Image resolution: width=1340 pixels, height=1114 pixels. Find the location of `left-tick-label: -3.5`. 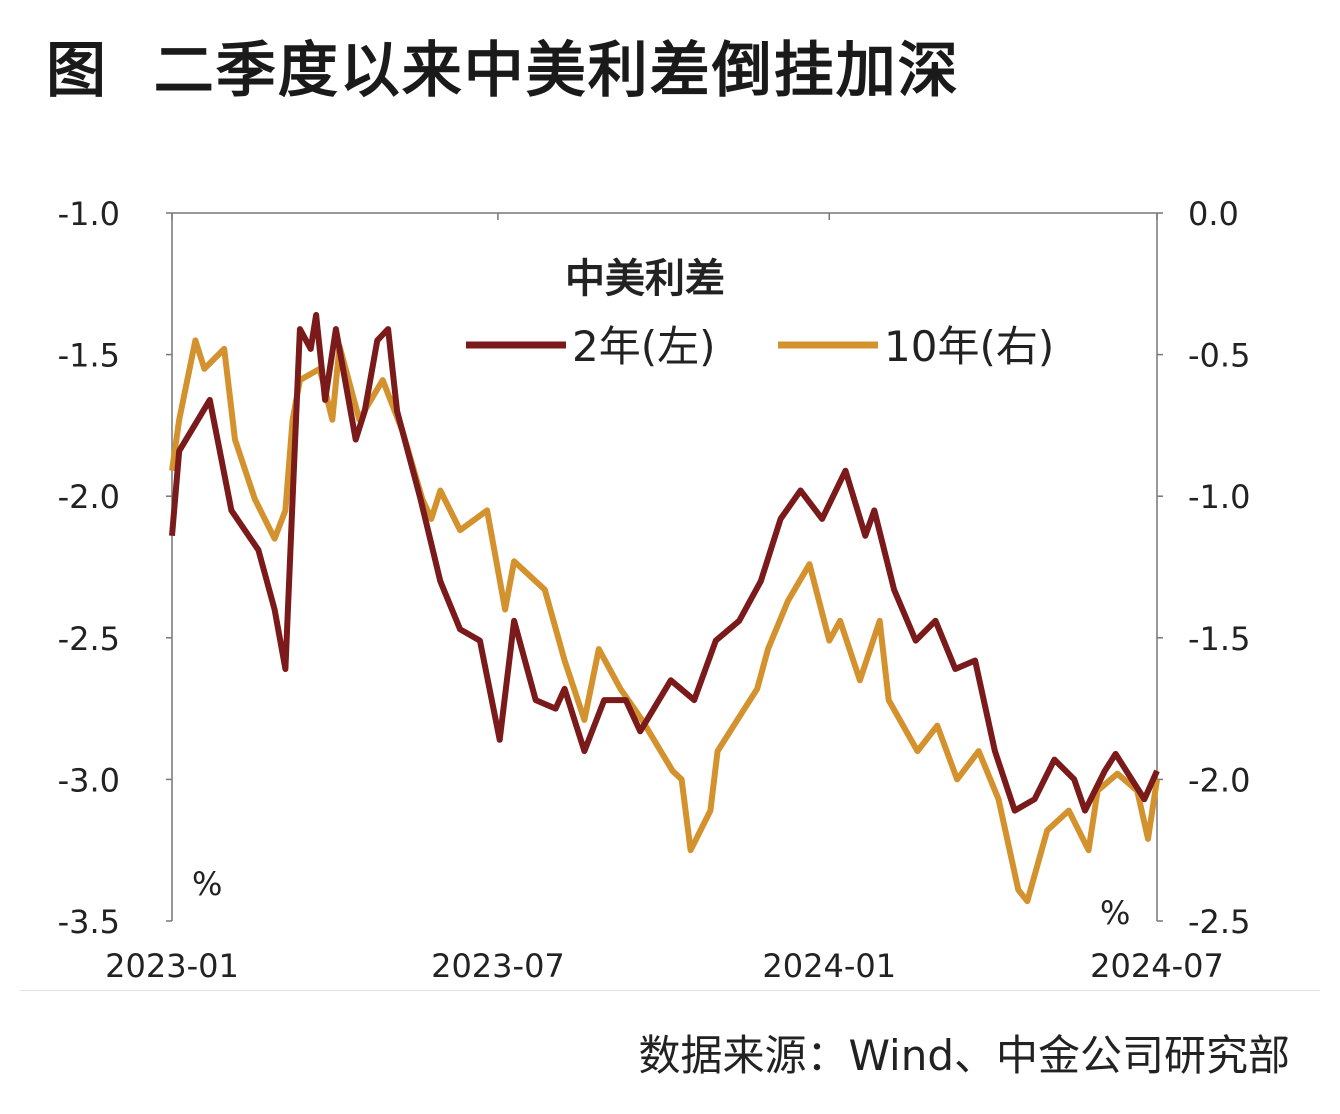

left-tick-label: -3.5 is located at coordinates (89, 922).